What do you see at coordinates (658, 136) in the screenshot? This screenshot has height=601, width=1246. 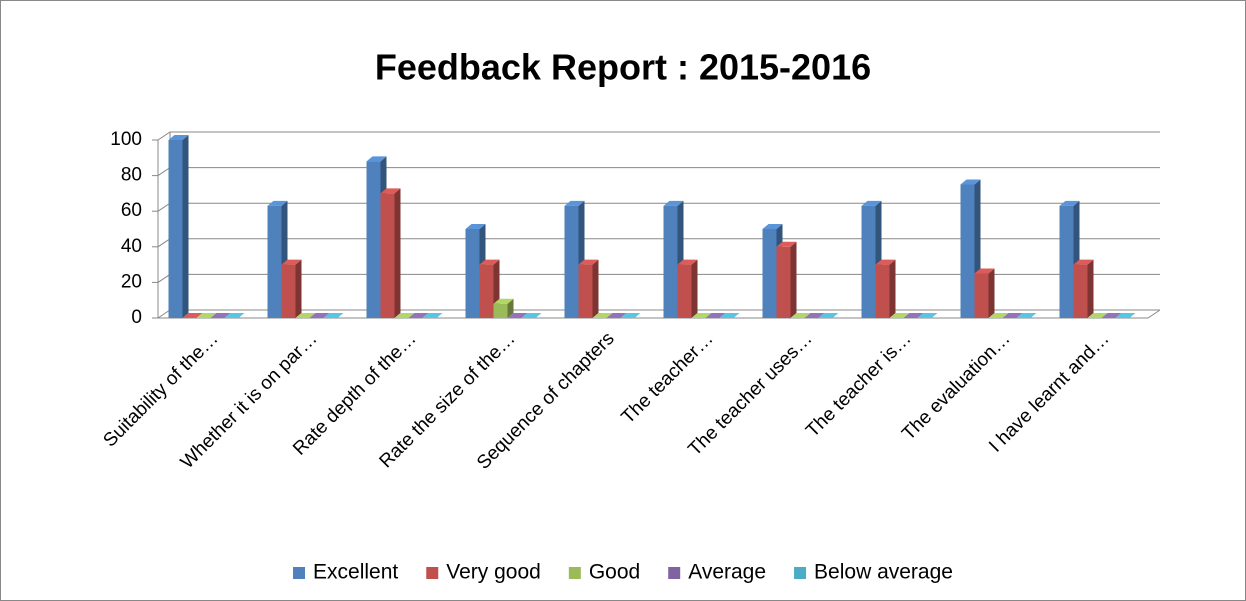 I see `grid-line` at bounding box center [658, 136].